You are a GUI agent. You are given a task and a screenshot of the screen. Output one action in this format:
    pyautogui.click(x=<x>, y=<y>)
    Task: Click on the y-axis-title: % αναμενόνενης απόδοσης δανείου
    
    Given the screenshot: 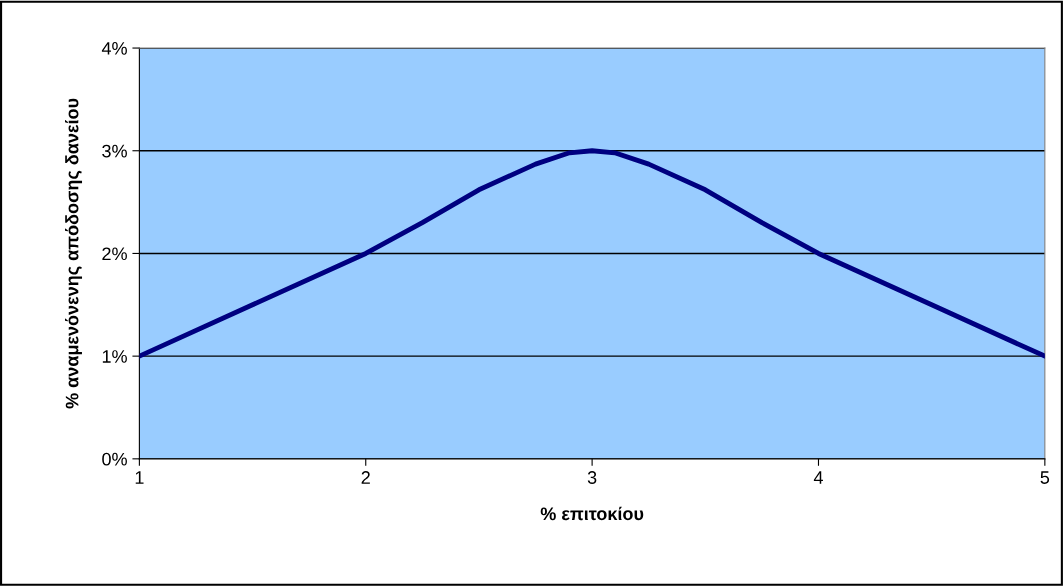 What is the action you would take?
    pyautogui.click(x=74, y=253)
    